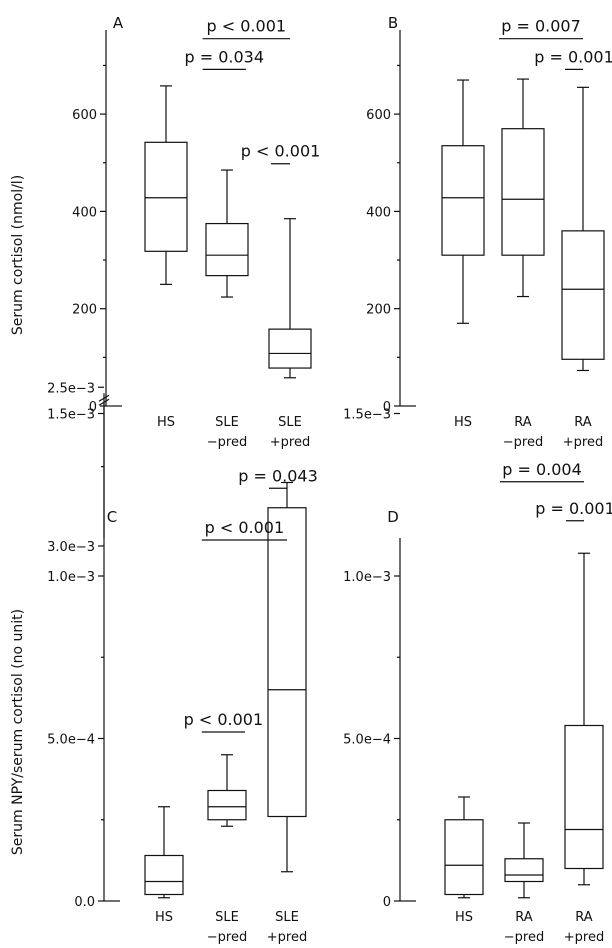  Describe the element at coordinates (118, 23) in the screenshot. I see `panel-label: A` at that location.